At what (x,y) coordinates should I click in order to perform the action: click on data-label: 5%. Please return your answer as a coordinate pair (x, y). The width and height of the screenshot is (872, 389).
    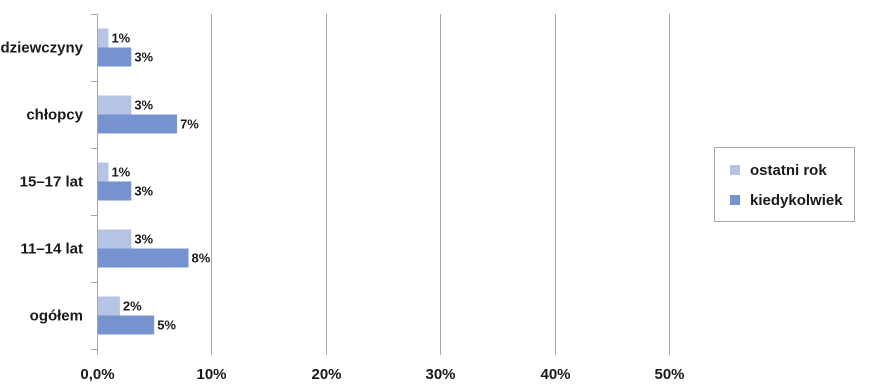
    Looking at the image, I should click on (166, 325).